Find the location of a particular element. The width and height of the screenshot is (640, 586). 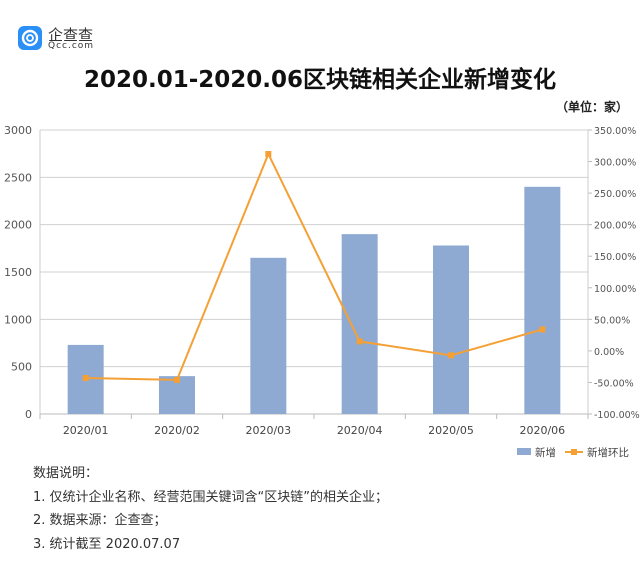

notes-heading: 数据说明： is located at coordinates (66, 473).